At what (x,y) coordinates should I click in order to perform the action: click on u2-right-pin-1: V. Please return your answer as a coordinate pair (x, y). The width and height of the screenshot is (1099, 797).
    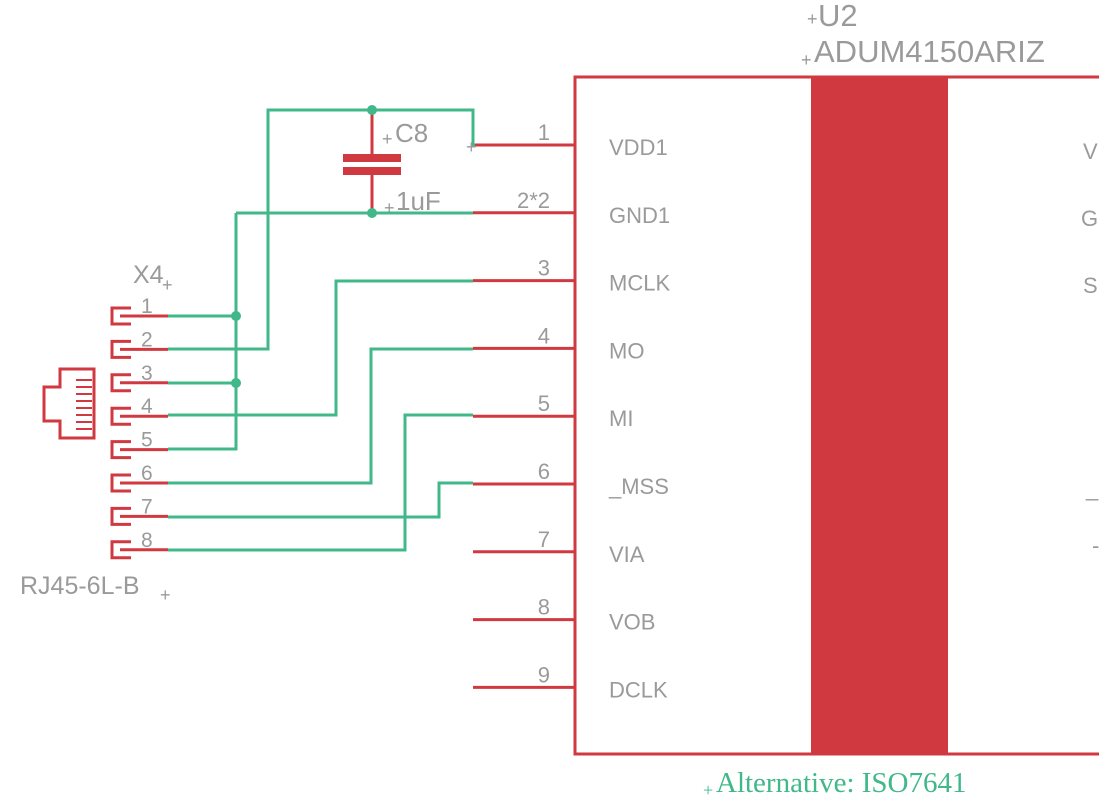
    Looking at the image, I should click on (1090, 151).